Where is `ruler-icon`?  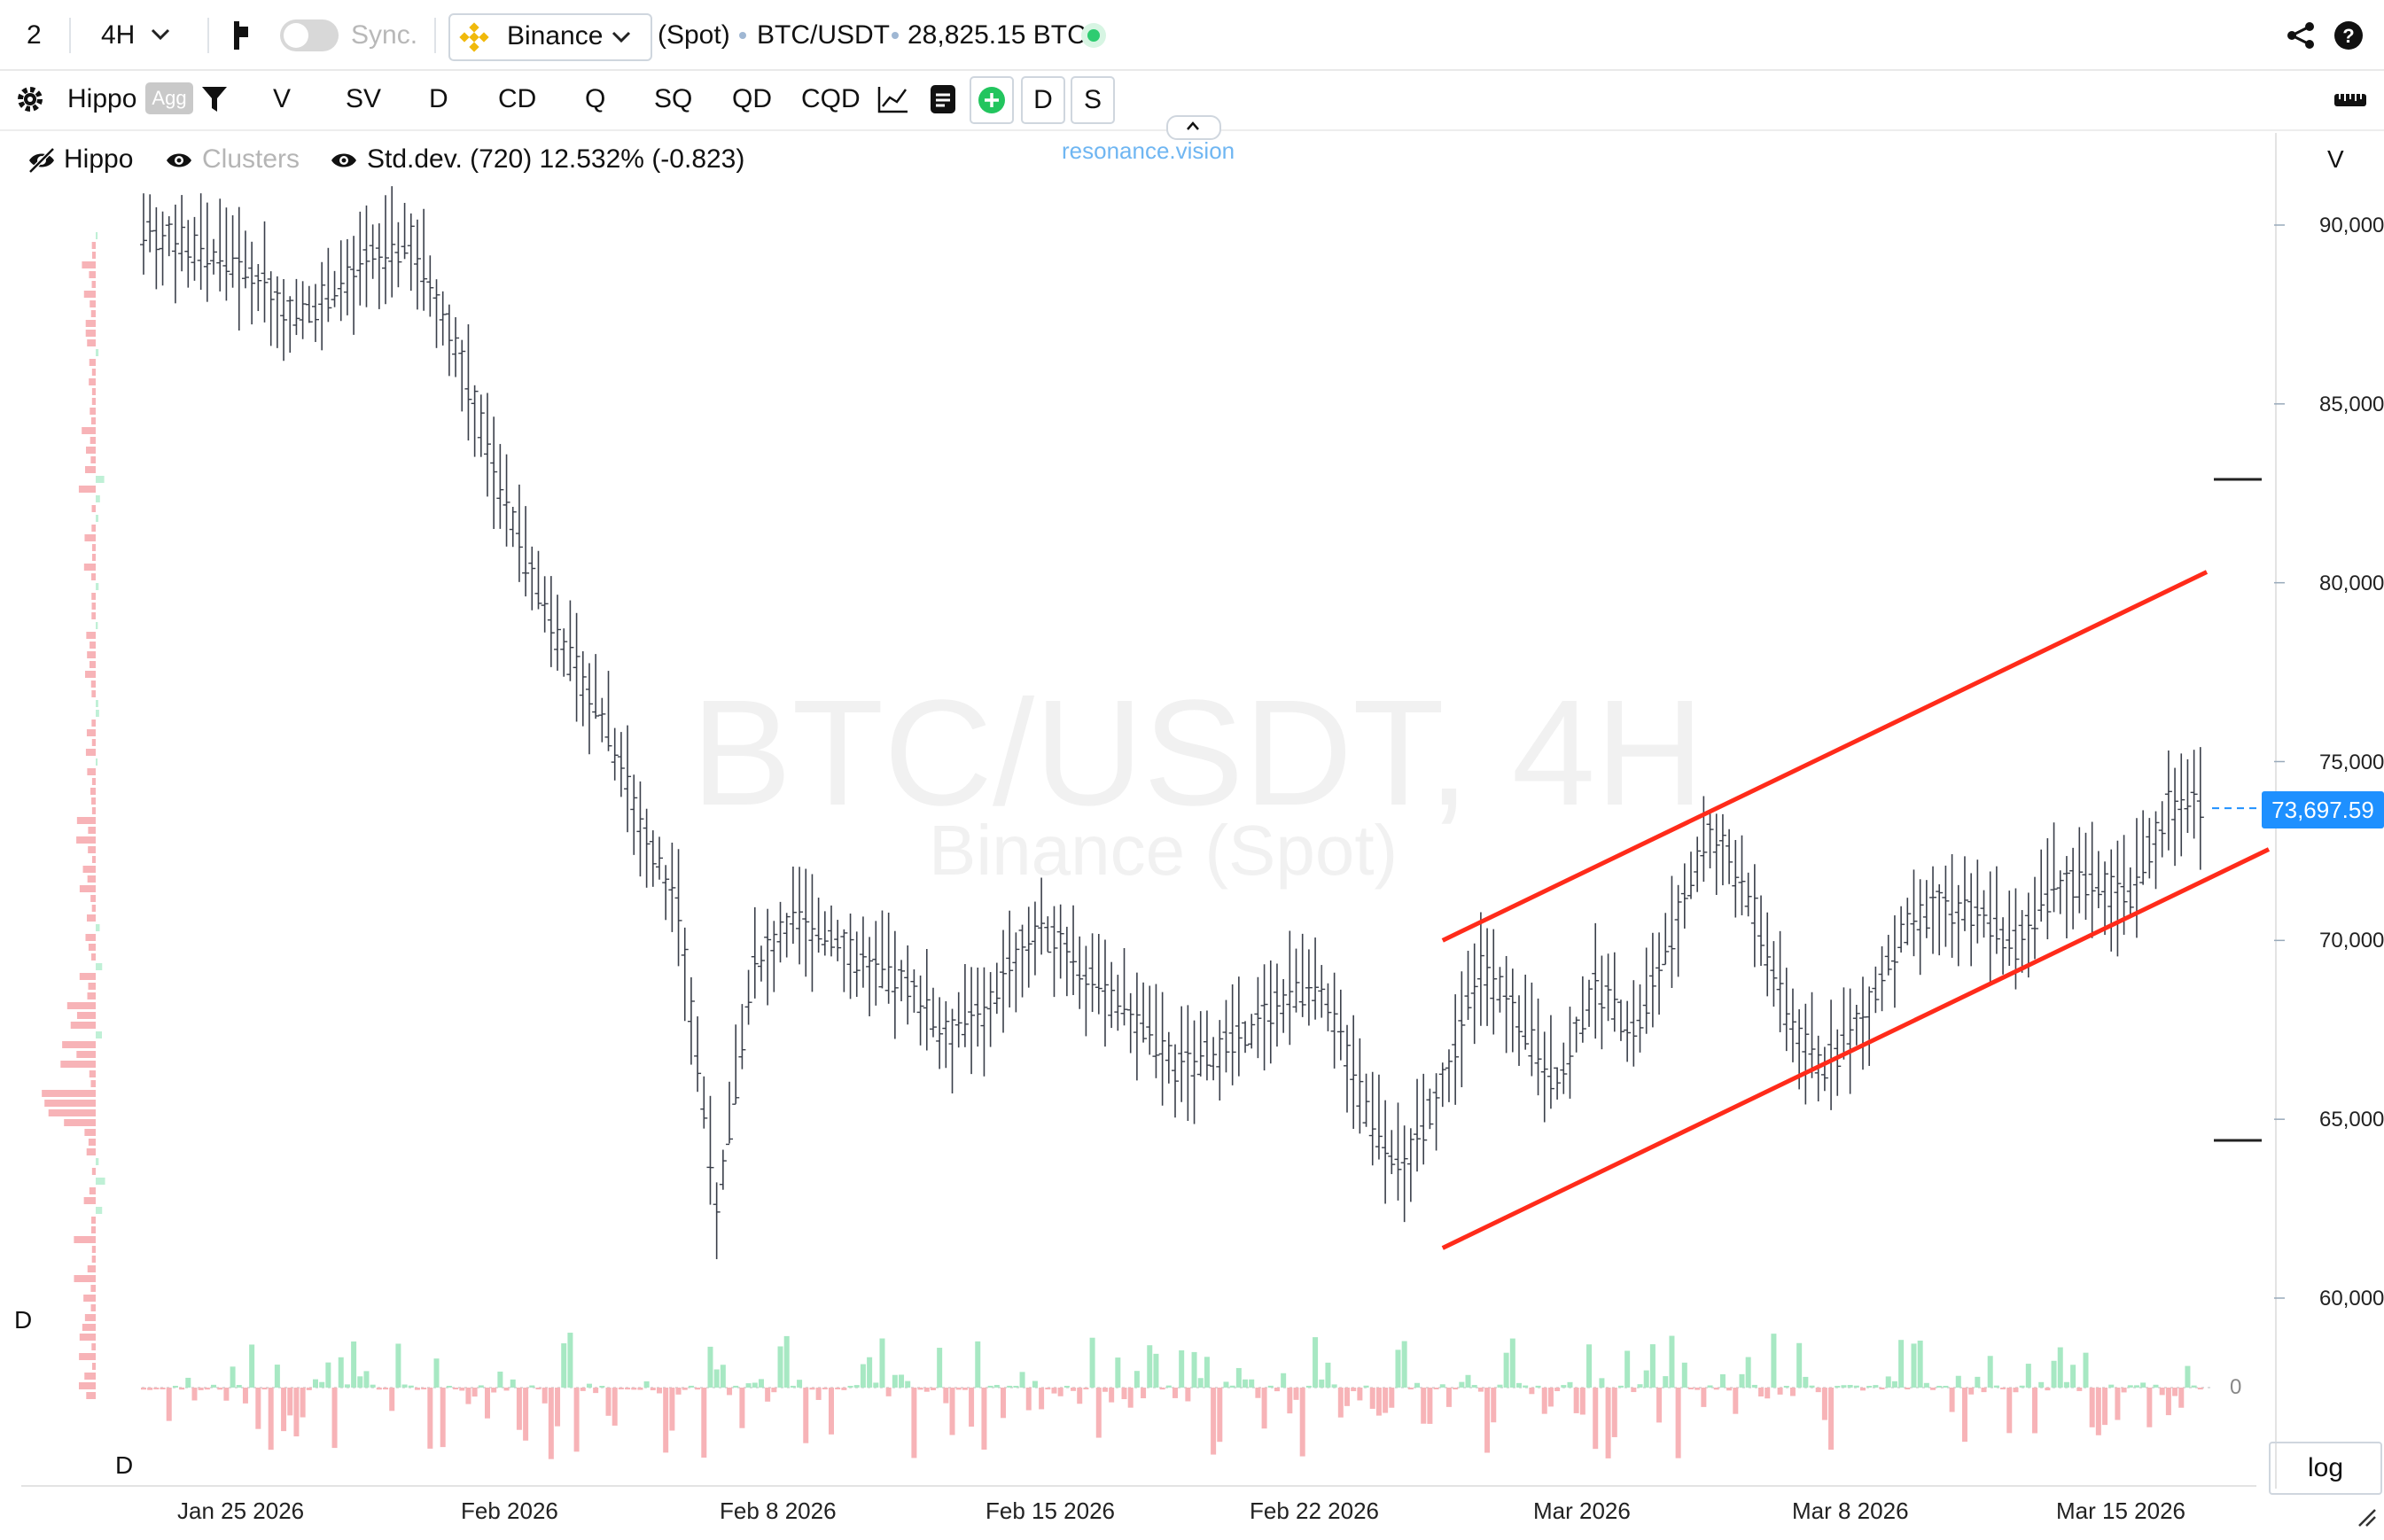 ruler-icon is located at coordinates (2350, 99).